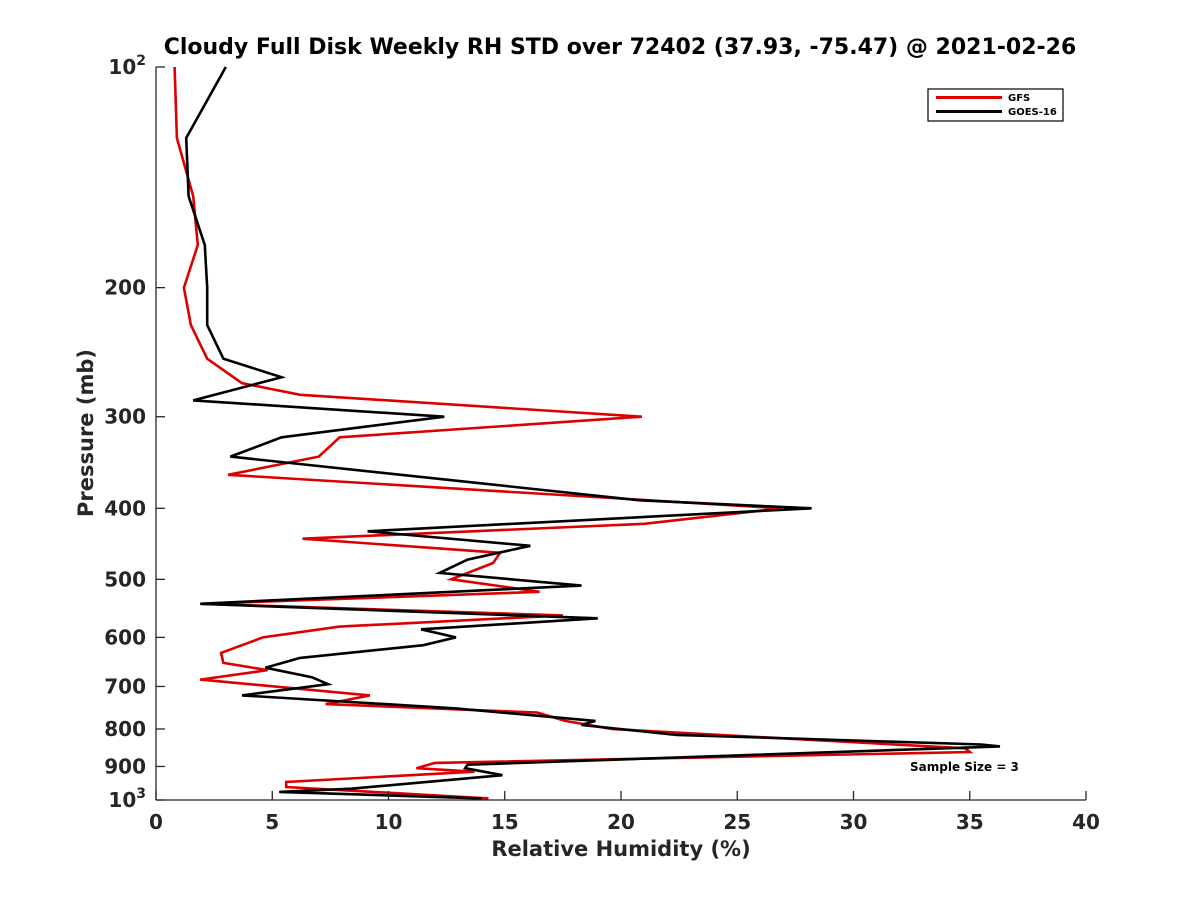  I want to click on x-tick-label: 25, so click(737, 822).